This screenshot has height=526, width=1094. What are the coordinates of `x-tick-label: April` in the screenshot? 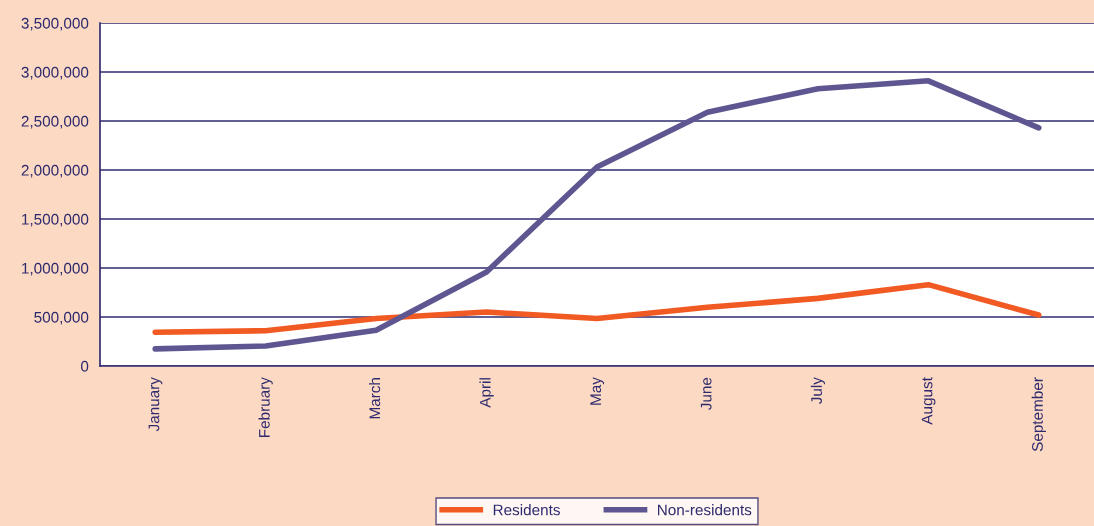 It's located at (486, 393).